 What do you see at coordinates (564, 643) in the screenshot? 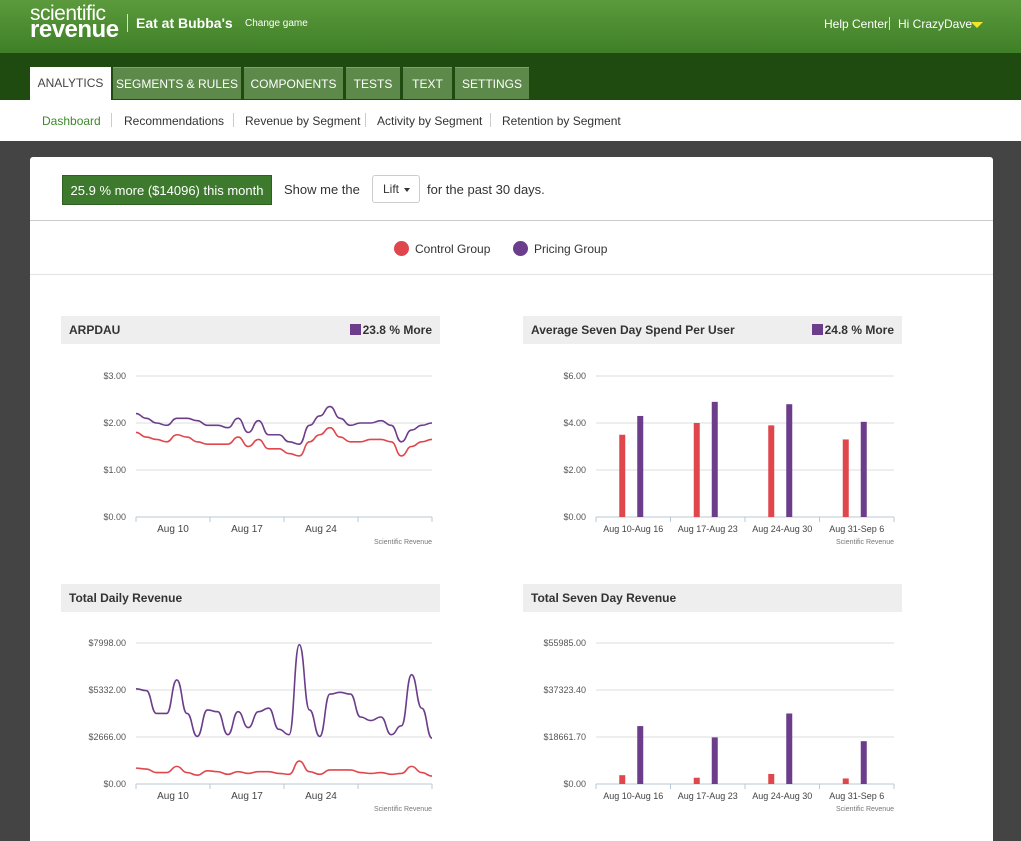
I see `y-tick-label: $55985.00` at bounding box center [564, 643].